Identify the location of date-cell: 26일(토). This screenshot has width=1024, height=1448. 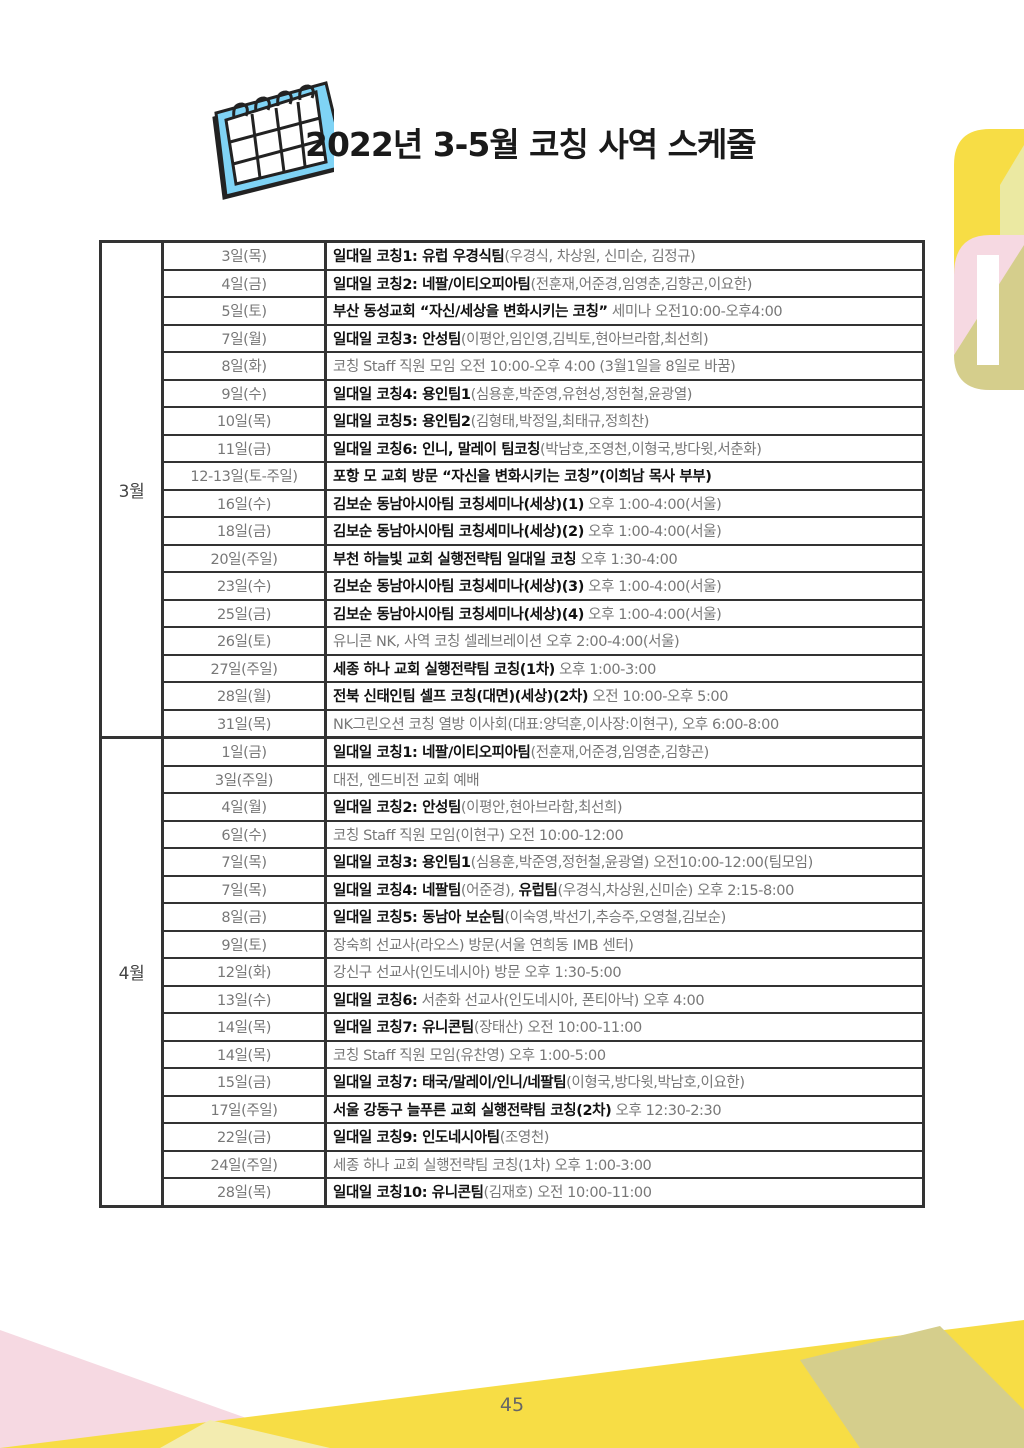
(244, 641).